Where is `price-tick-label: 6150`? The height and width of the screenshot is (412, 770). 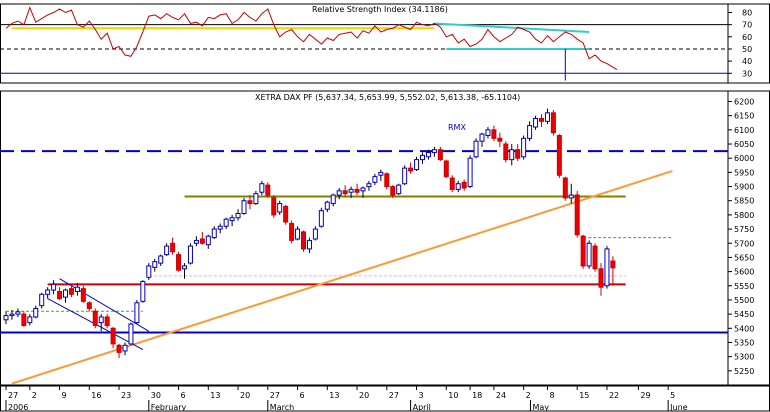
price-tick-label: 6150 is located at coordinates (744, 116).